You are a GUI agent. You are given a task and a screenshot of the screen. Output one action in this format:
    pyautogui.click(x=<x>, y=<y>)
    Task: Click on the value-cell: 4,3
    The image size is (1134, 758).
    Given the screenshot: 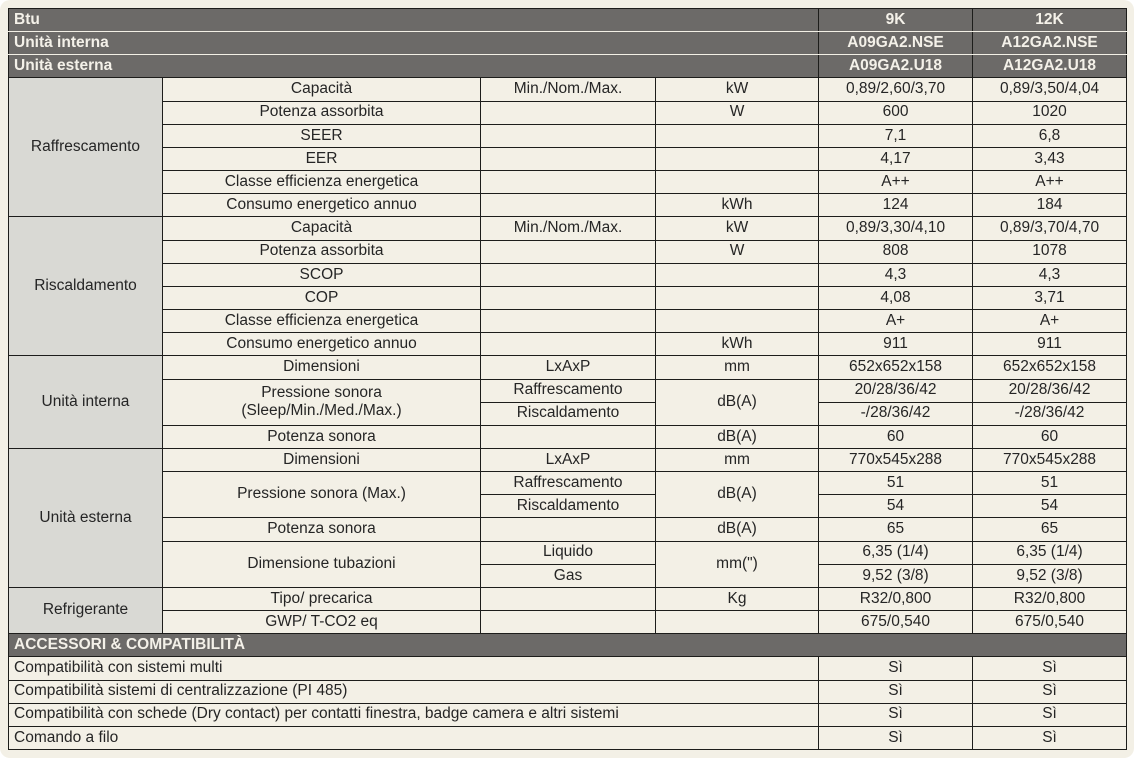 What is the action you would take?
    pyautogui.click(x=896, y=274)
    